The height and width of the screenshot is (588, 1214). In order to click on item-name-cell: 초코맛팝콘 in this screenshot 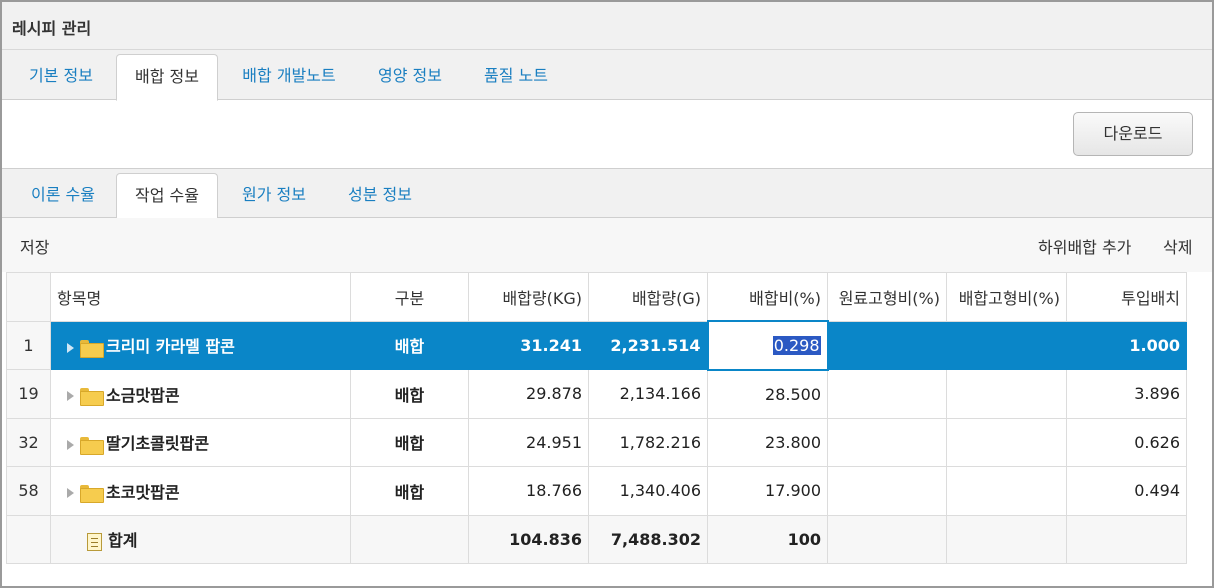, I will do `click(200, 491)`.